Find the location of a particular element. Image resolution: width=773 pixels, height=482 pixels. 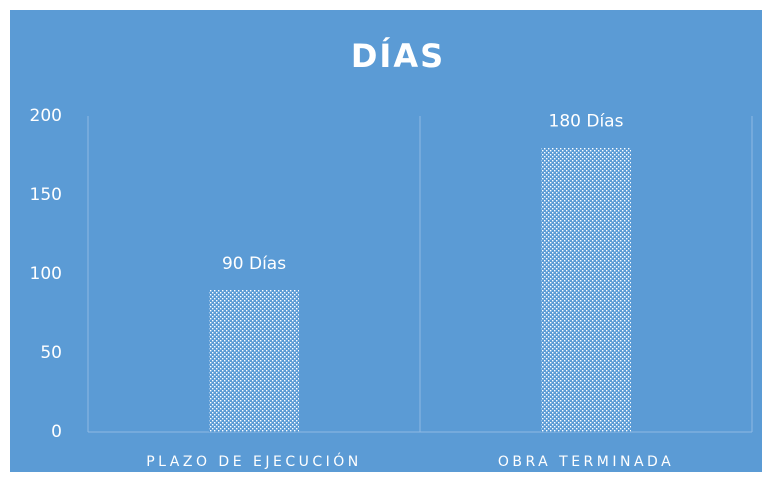

y-tick-label: 200 is located at coordinates (46, 116).